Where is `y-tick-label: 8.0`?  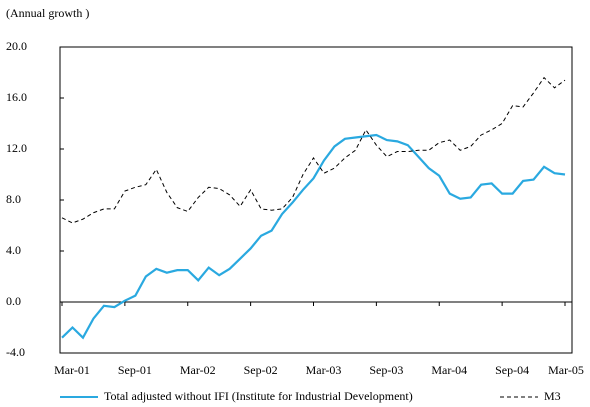
y-tick-label: 8.0 is located at coordinates (13, 199).